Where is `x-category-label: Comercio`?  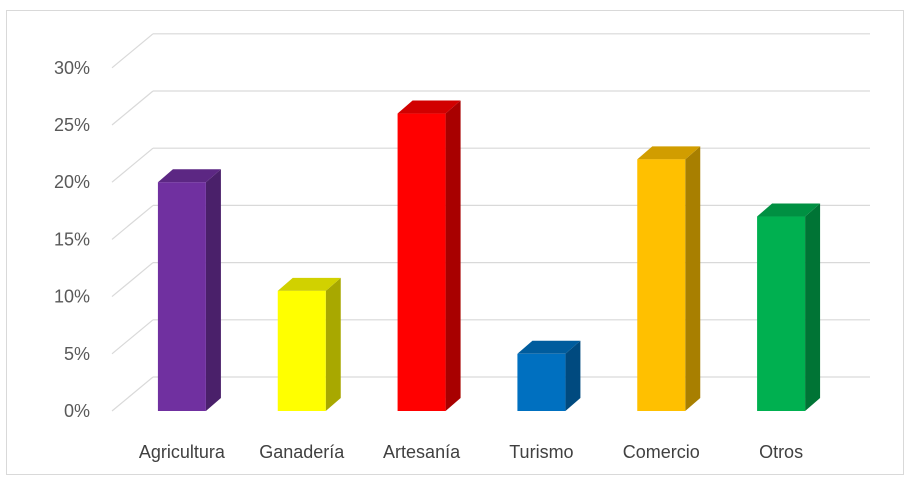
x-category-label: Comercio is located at coordinates (661, 452).